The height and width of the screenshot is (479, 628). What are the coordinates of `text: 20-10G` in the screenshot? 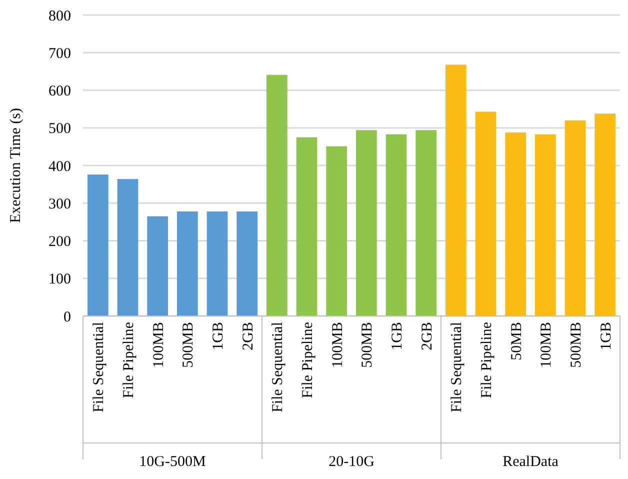 It's located at (351, 462).